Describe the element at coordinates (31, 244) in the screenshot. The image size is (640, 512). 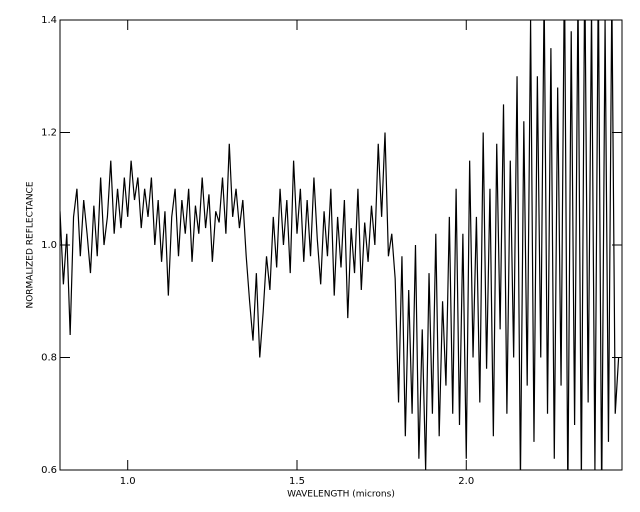
I see `y-axis-label: NORMALIZED REFLECTANCE` at that location.